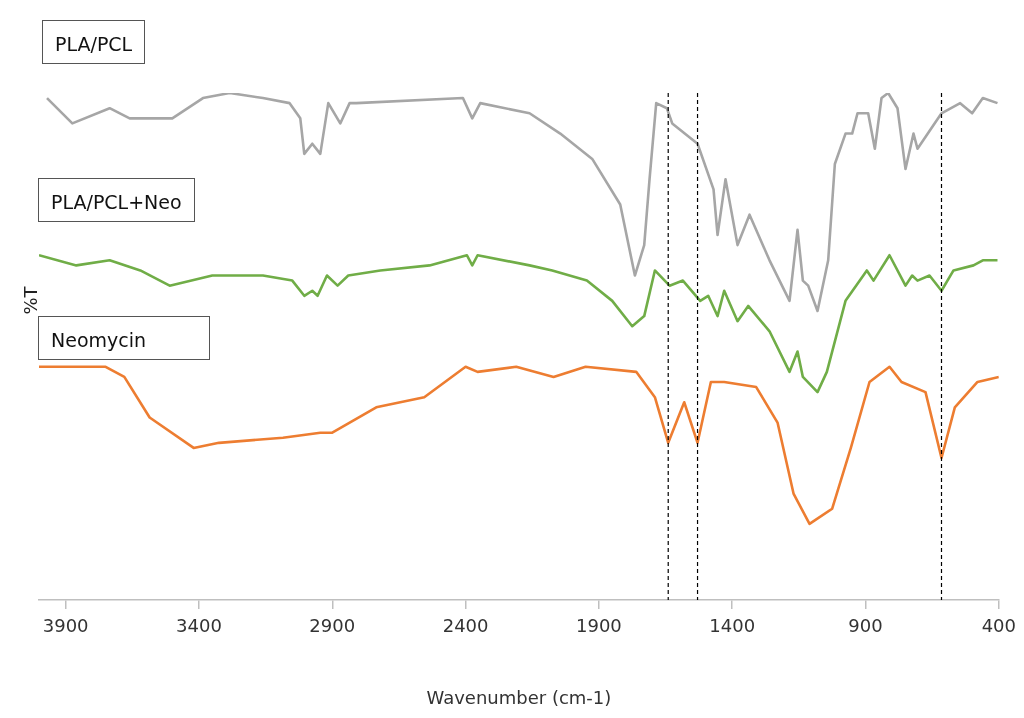 The image size is (1024, 718). Describe the element at coordinates (94, 42) in the screenshot. I see `text: PLA/PCL` at that location.